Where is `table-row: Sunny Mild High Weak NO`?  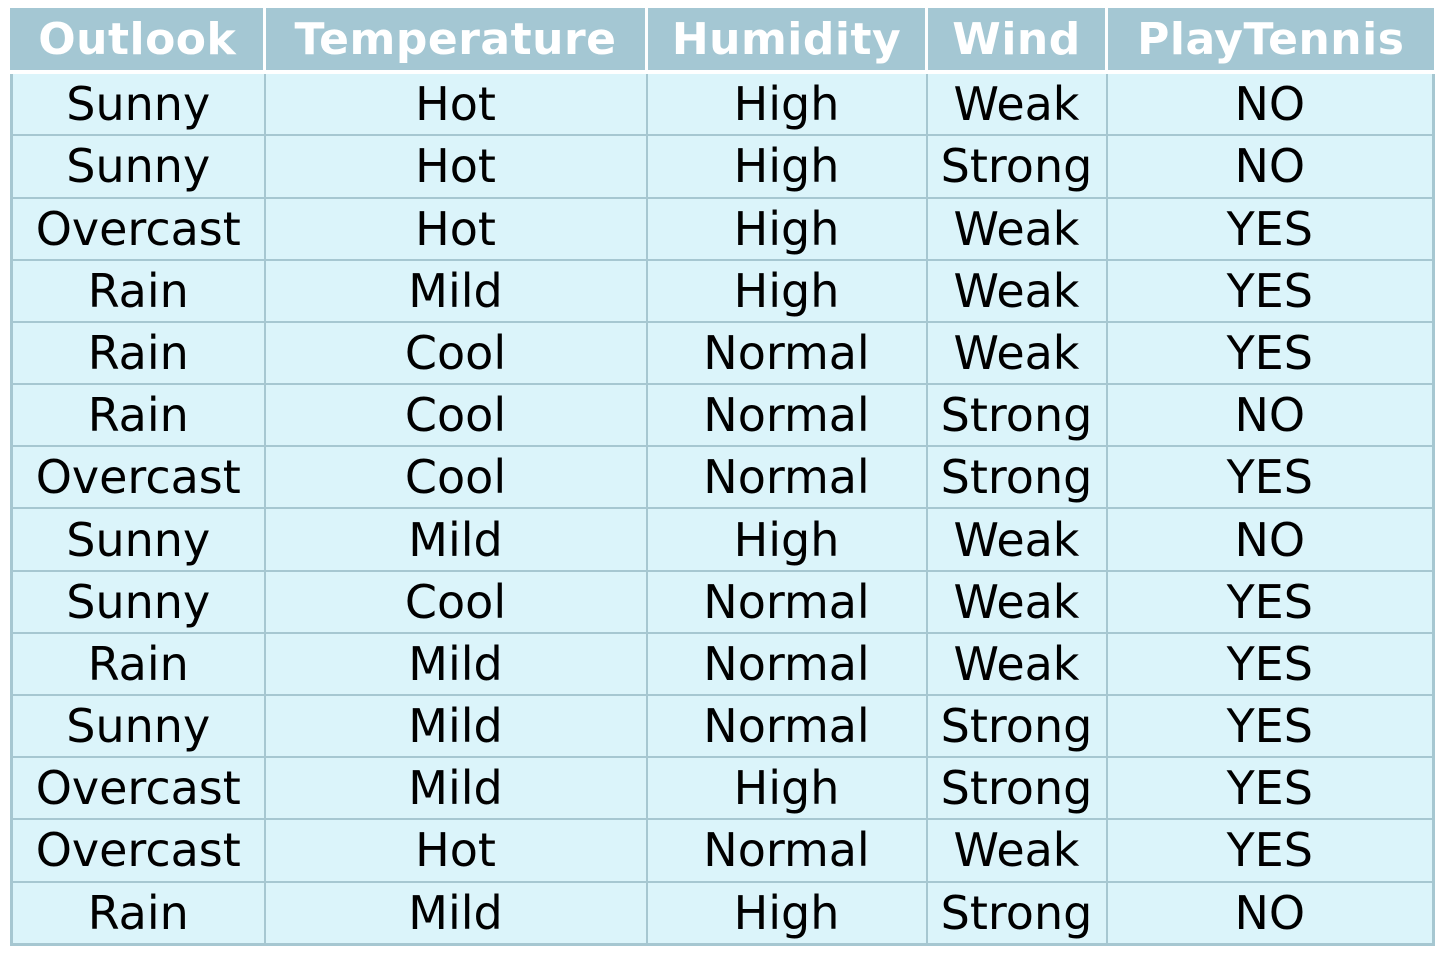
table-row: Sunny Mild High Weak NO is located at coordinates (722, 539).